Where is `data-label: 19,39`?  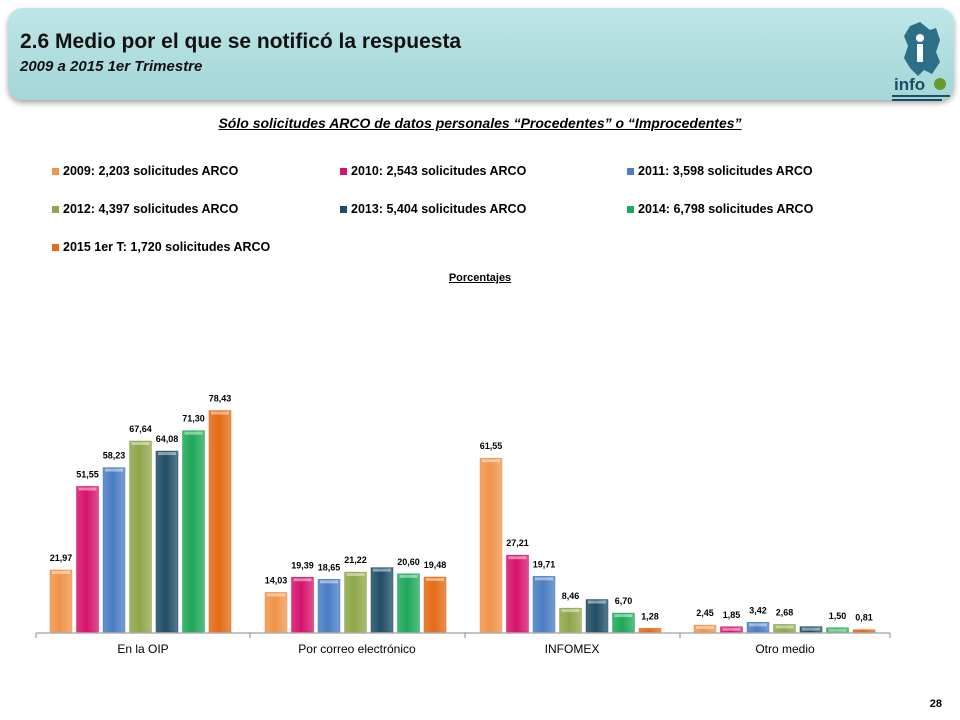 data-label: 19,39 is located at coordinates (302, 565).